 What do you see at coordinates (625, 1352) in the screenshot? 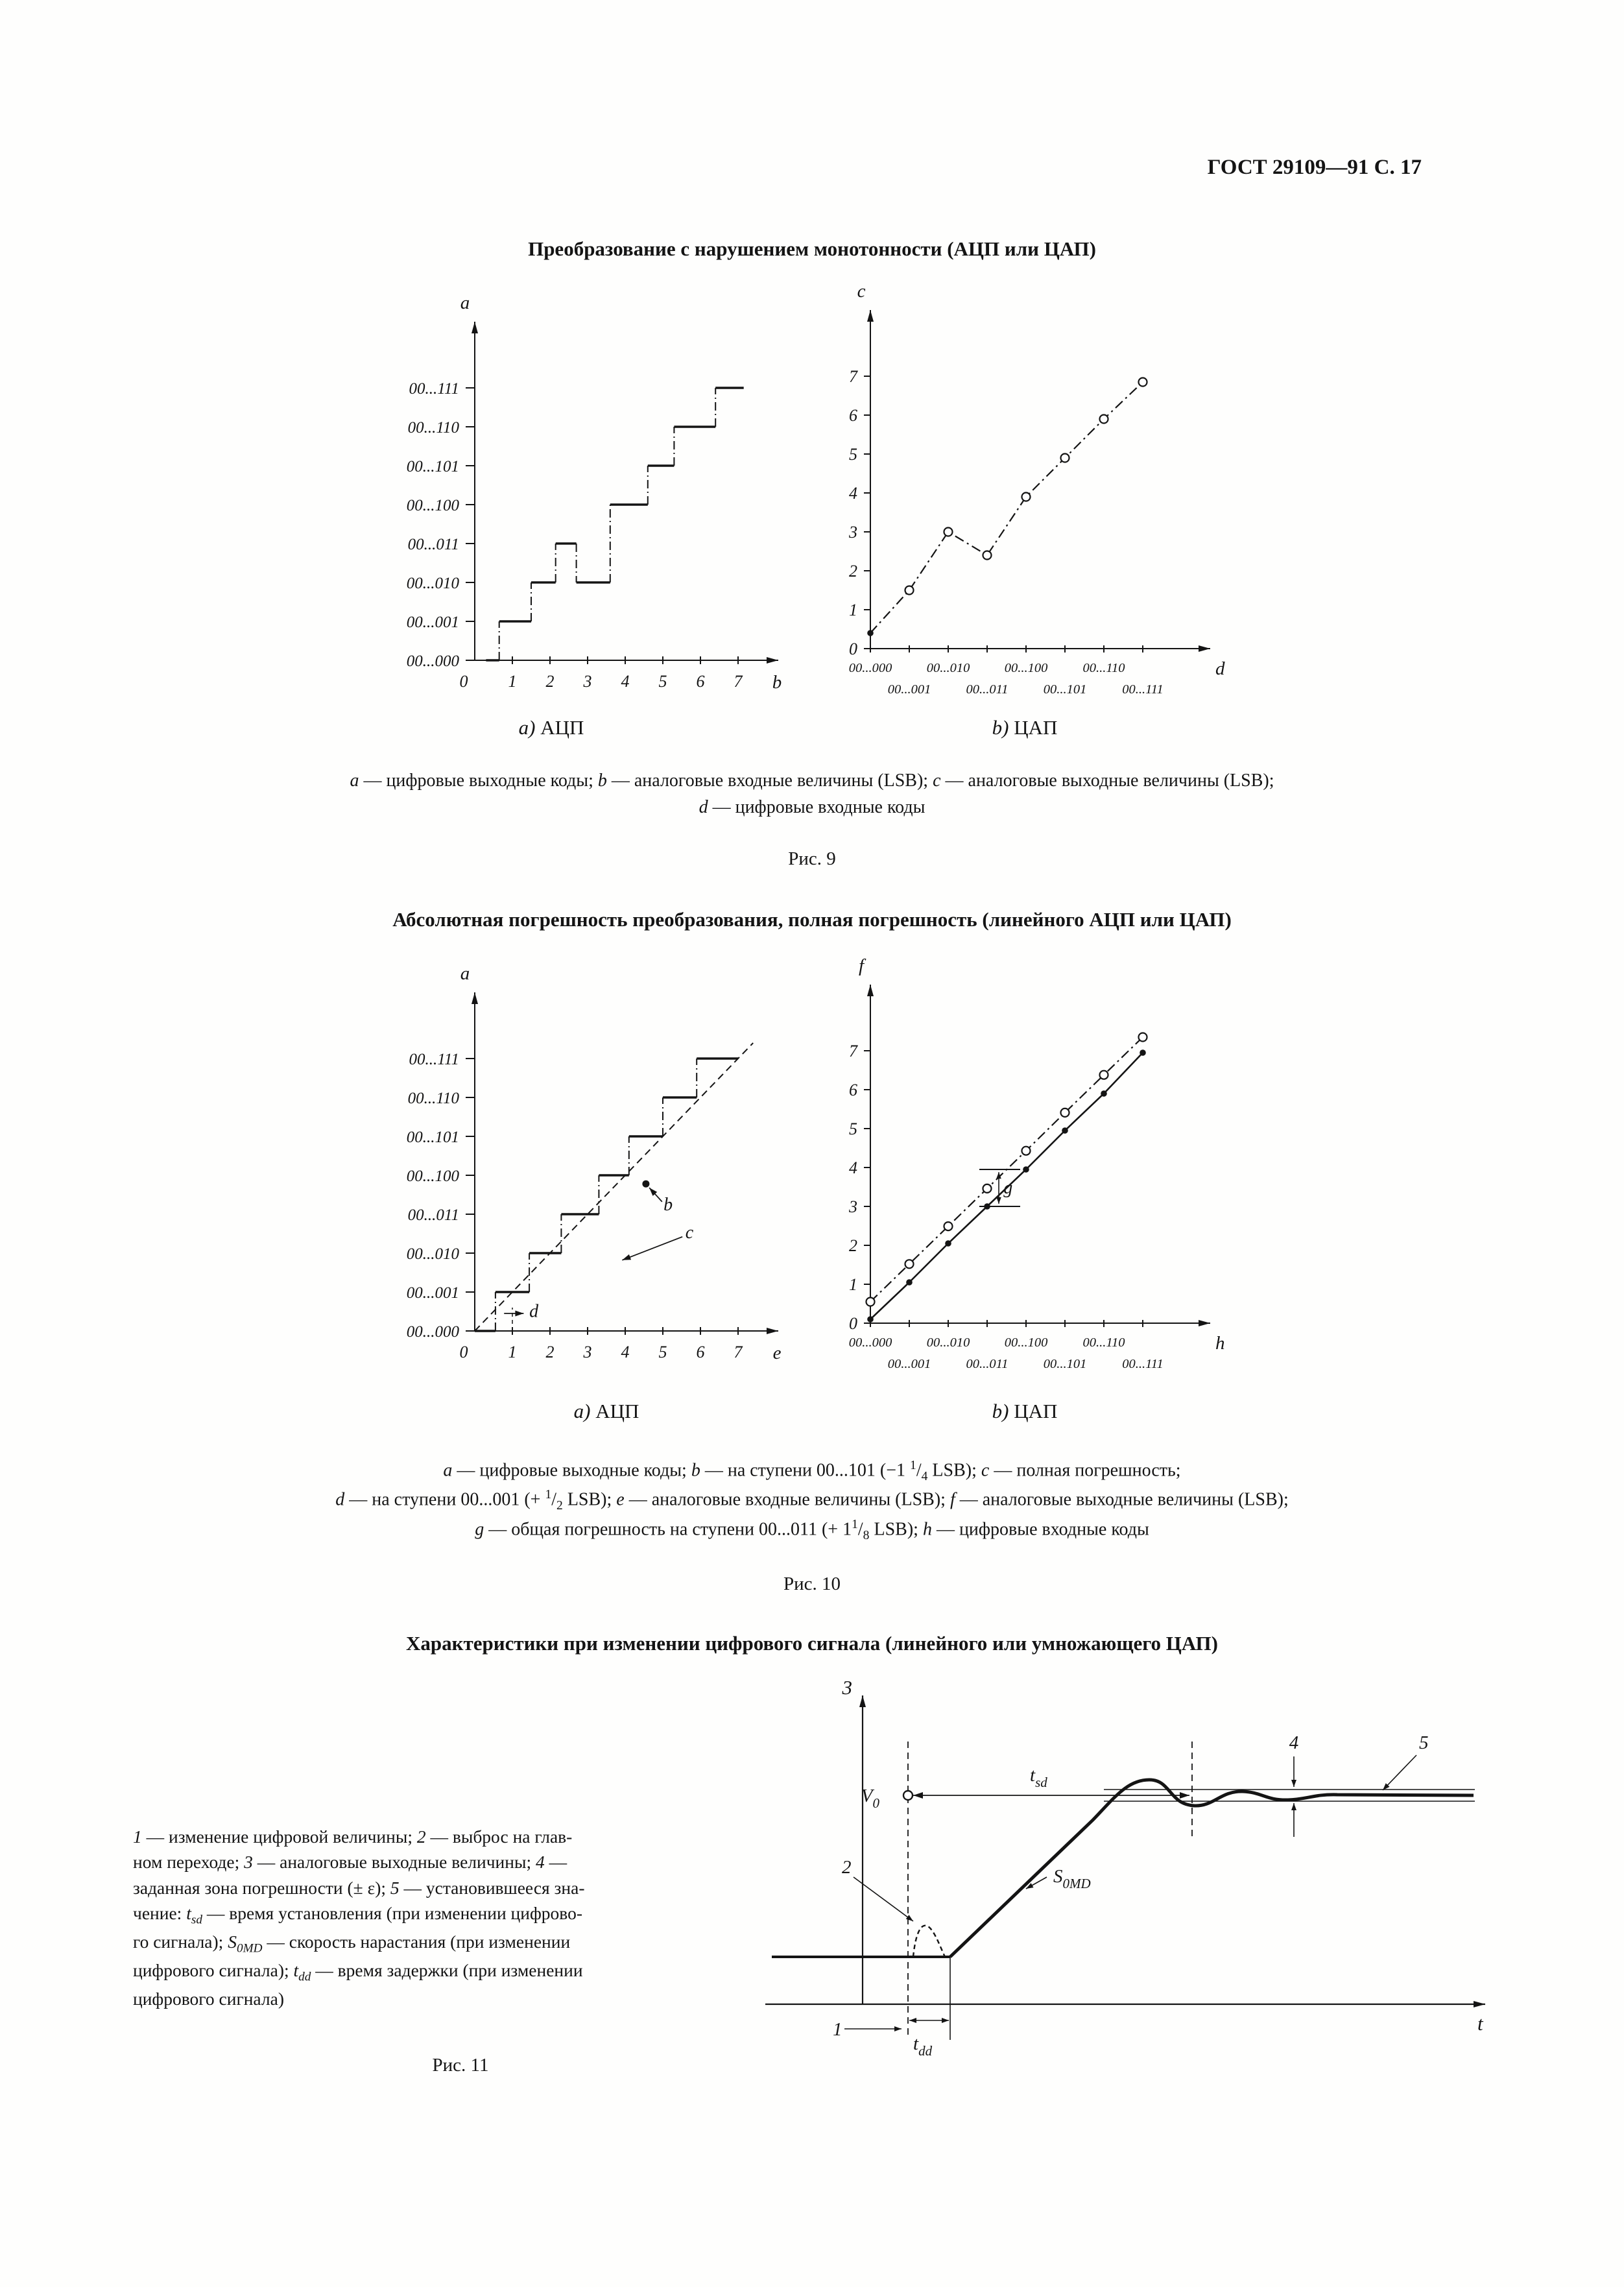
I see `x-tick-label: 4` at bounding box center [625, 1352].